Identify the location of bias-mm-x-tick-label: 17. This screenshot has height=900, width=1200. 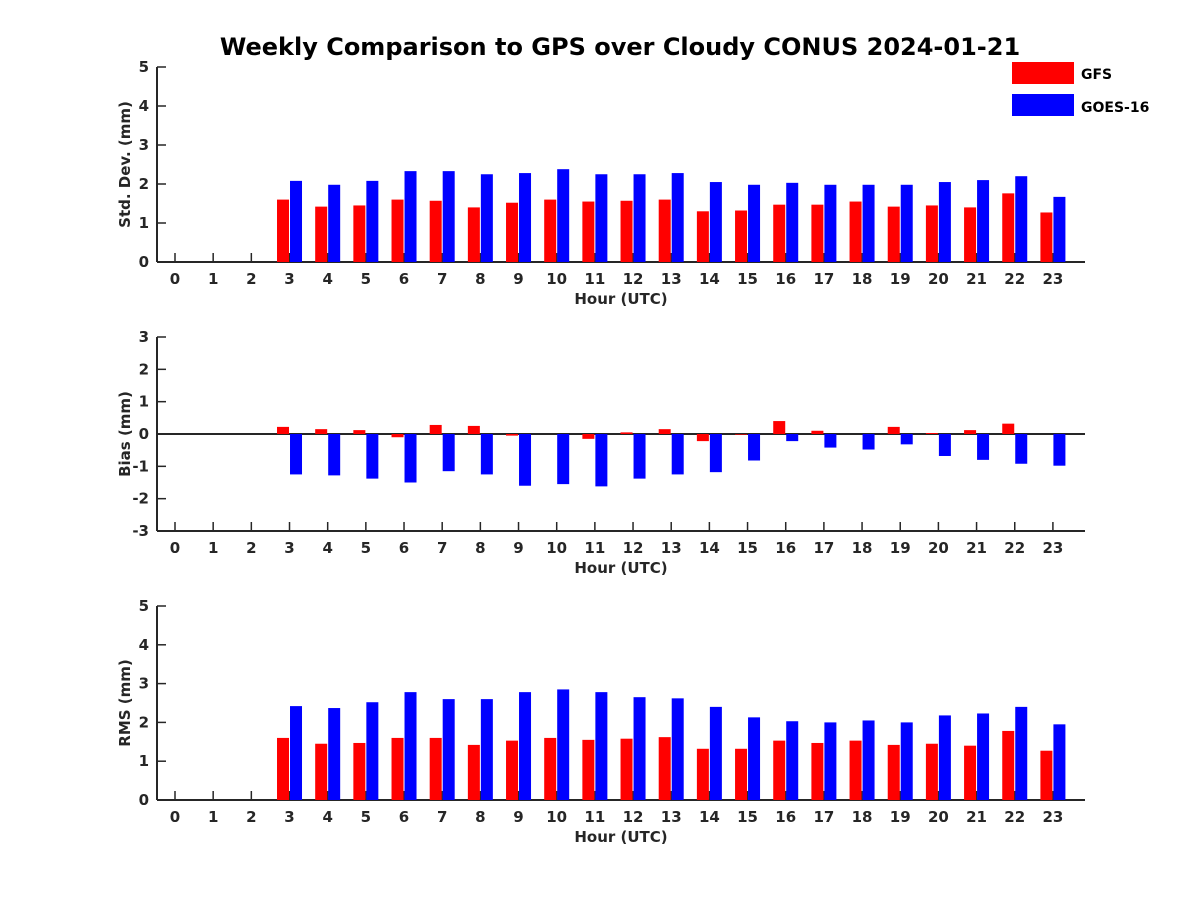
(823, 548).